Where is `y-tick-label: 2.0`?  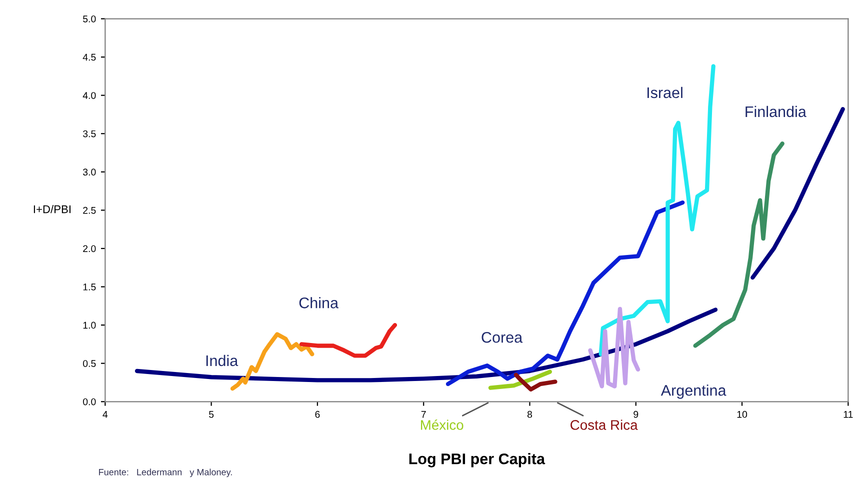 y-tick-label: 2.0 is located at coordinates (89, 248).